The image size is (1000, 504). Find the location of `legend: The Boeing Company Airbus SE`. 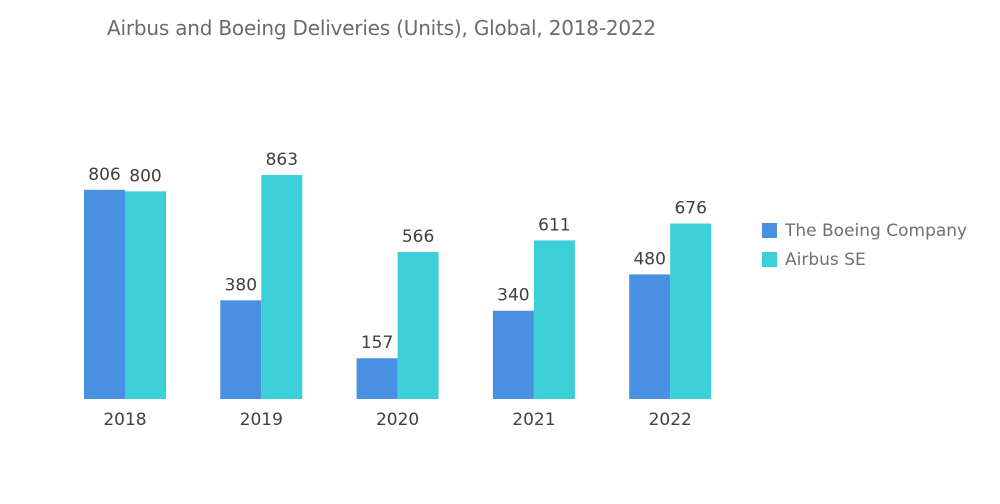

legend: The Boeing Company Airbus SE is located at coordinates (864, 245).